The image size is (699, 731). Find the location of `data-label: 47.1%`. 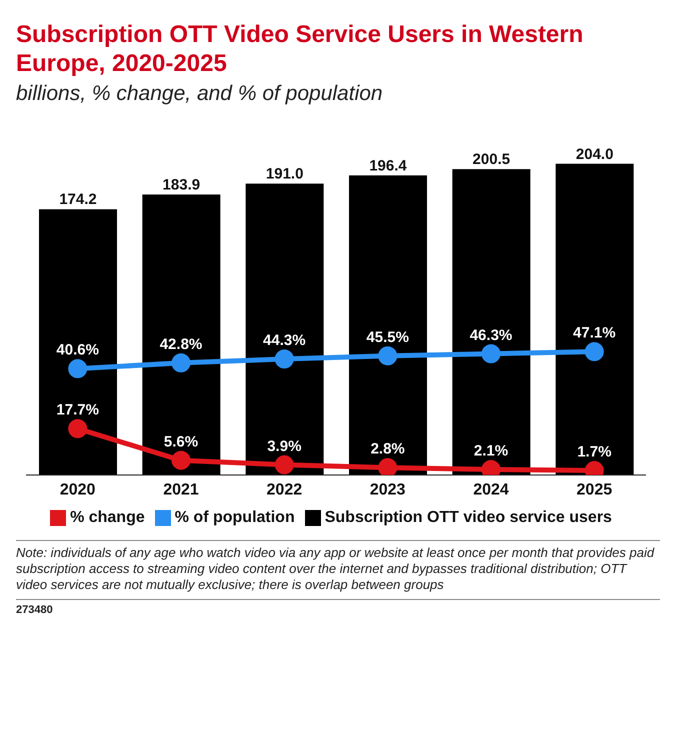

data-label: 47.1% is located at coordinates (594, 333).